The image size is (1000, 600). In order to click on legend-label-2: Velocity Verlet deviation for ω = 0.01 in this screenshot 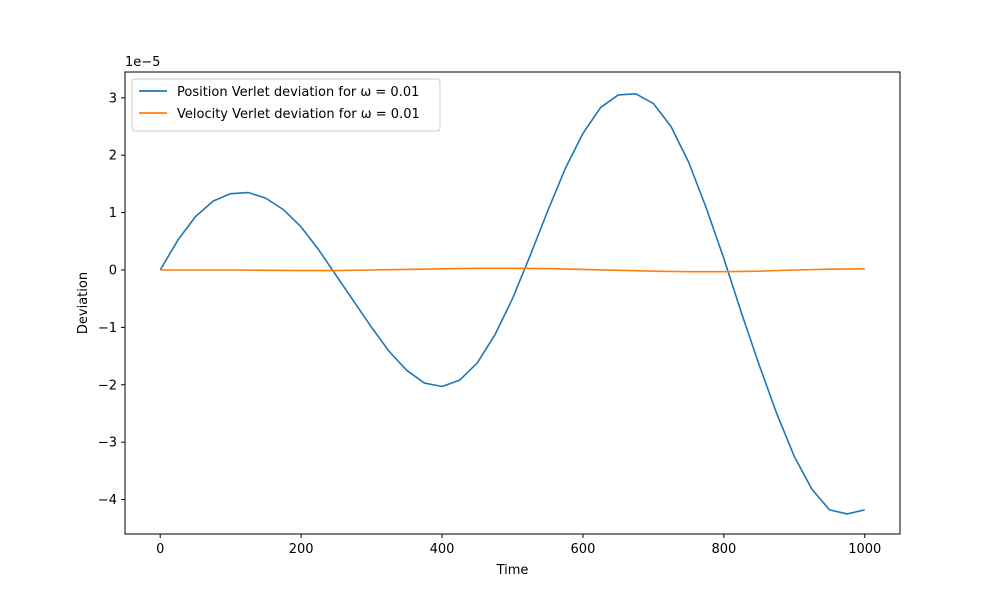, I will do `click(298, 114)`.